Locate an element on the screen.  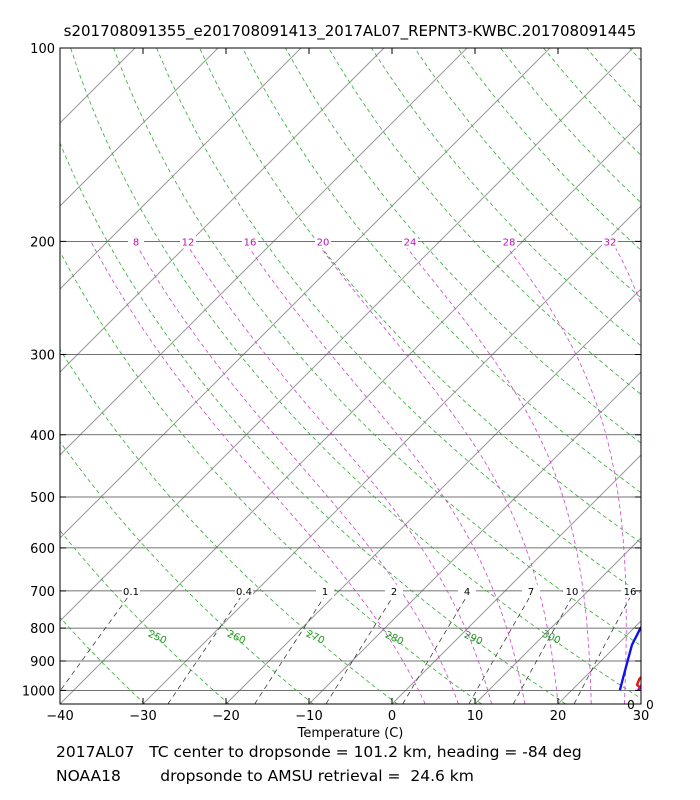
y-tick-label: 200 is located at coordinates (42, 242).